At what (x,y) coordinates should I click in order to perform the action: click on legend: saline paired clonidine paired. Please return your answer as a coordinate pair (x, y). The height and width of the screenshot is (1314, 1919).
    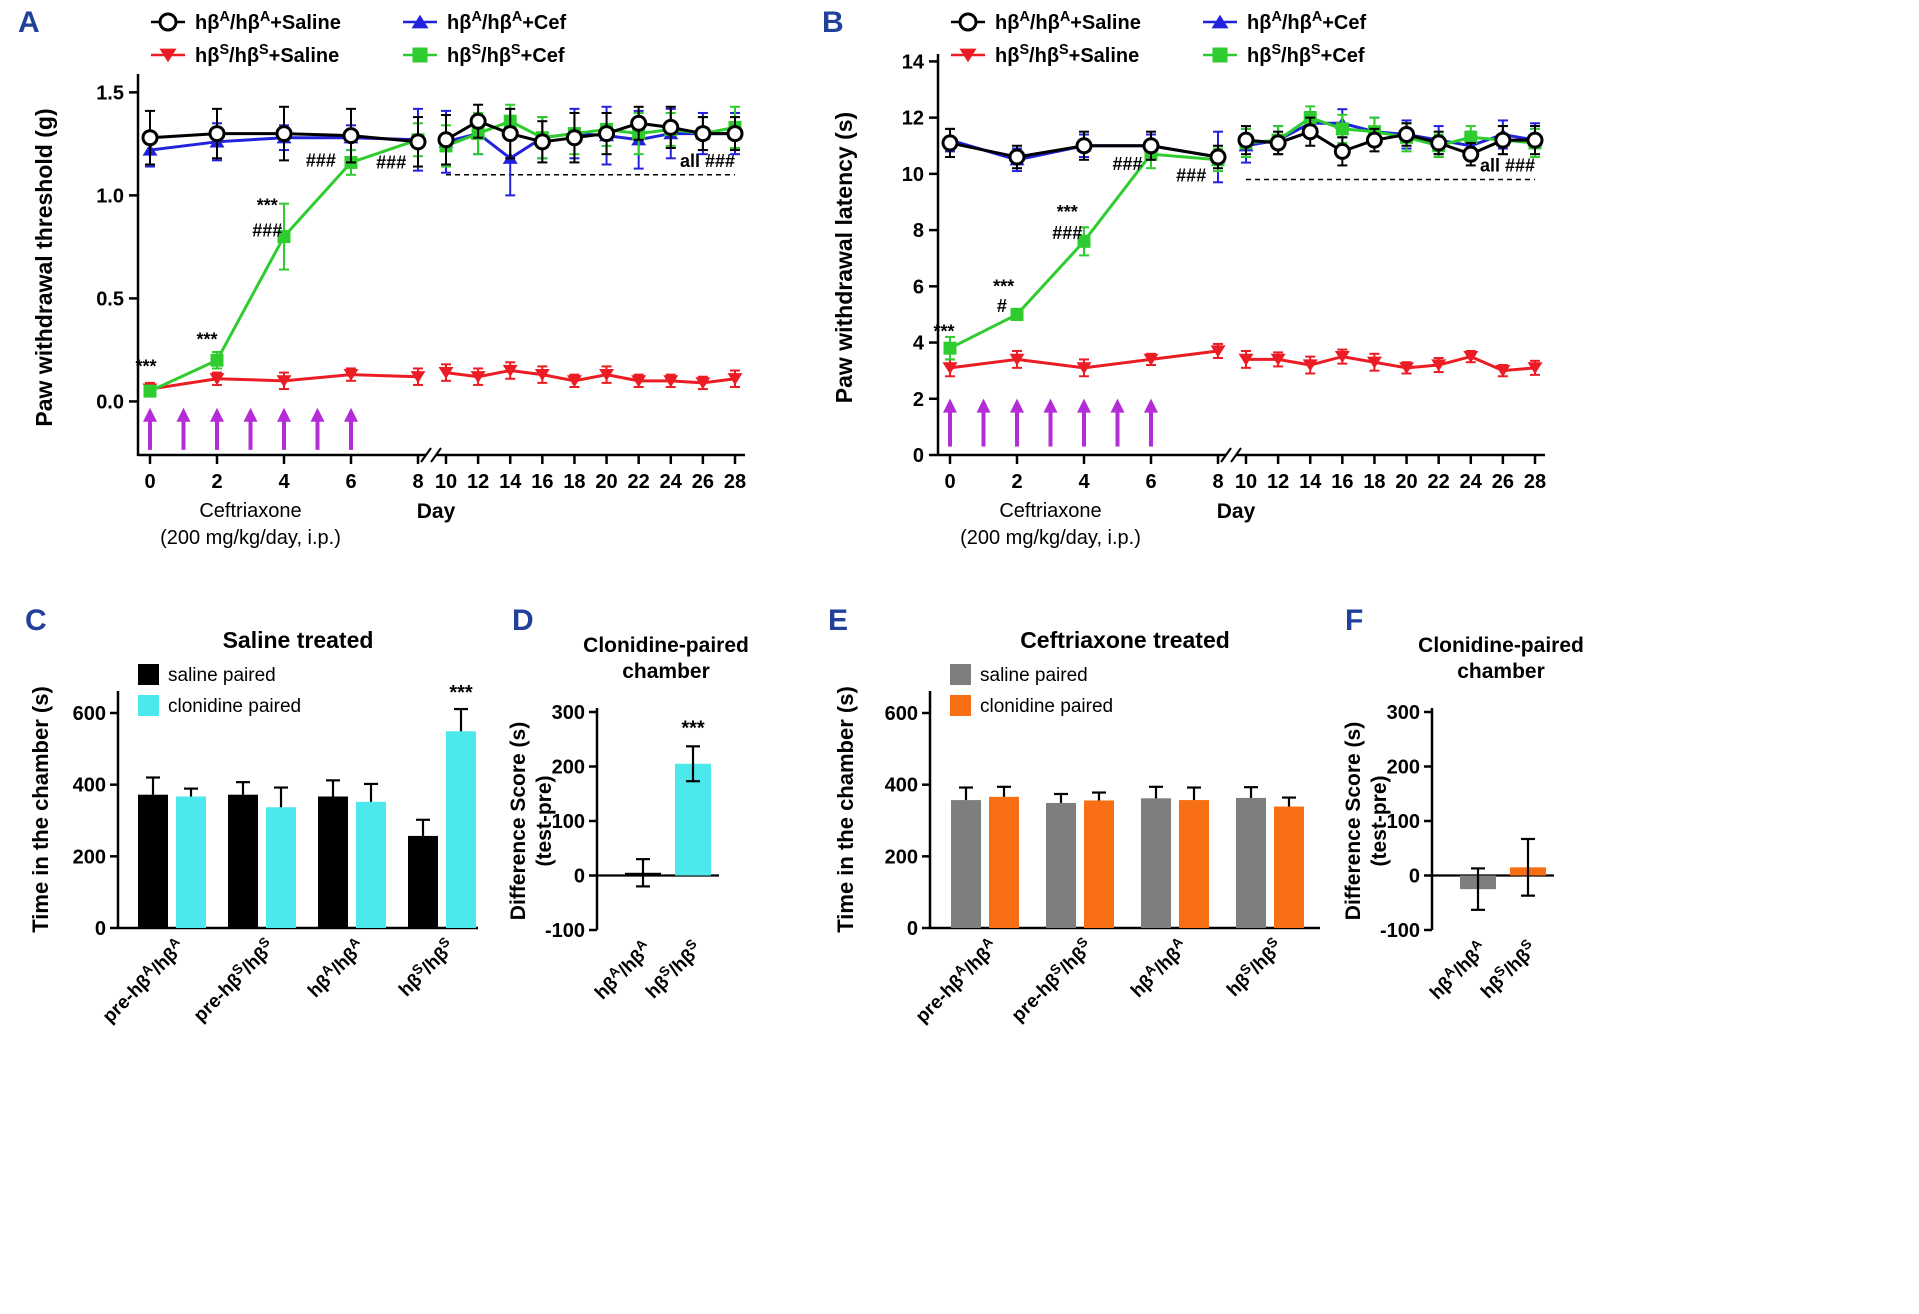
    Looking at the image, I should click on (219, 690).